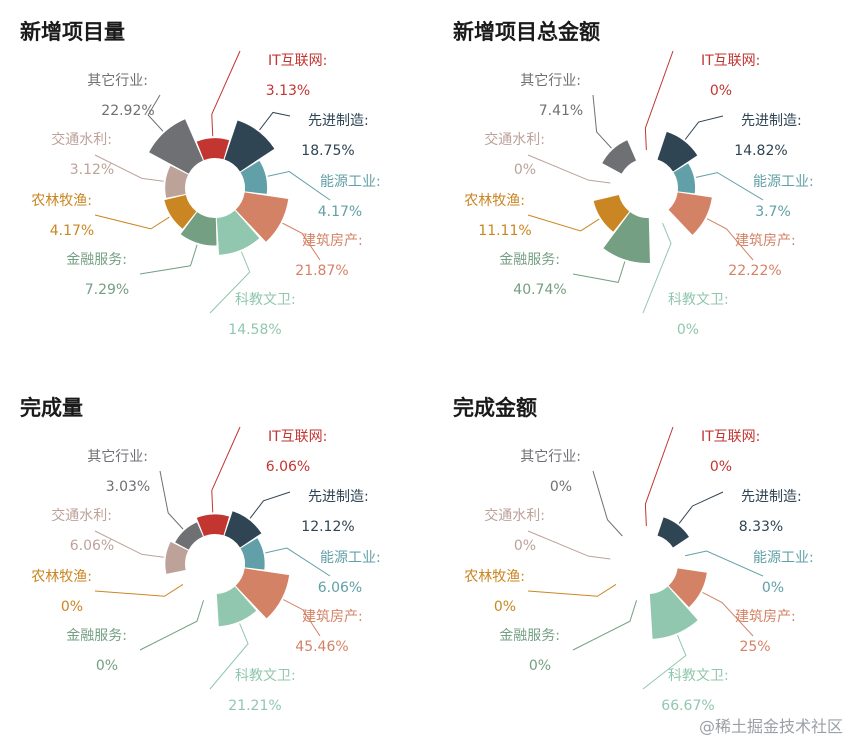  What do you see at coordinates (687, 706) in the screenshot?
I see `value-label: 66.67%` at bounding box center [687, 706].